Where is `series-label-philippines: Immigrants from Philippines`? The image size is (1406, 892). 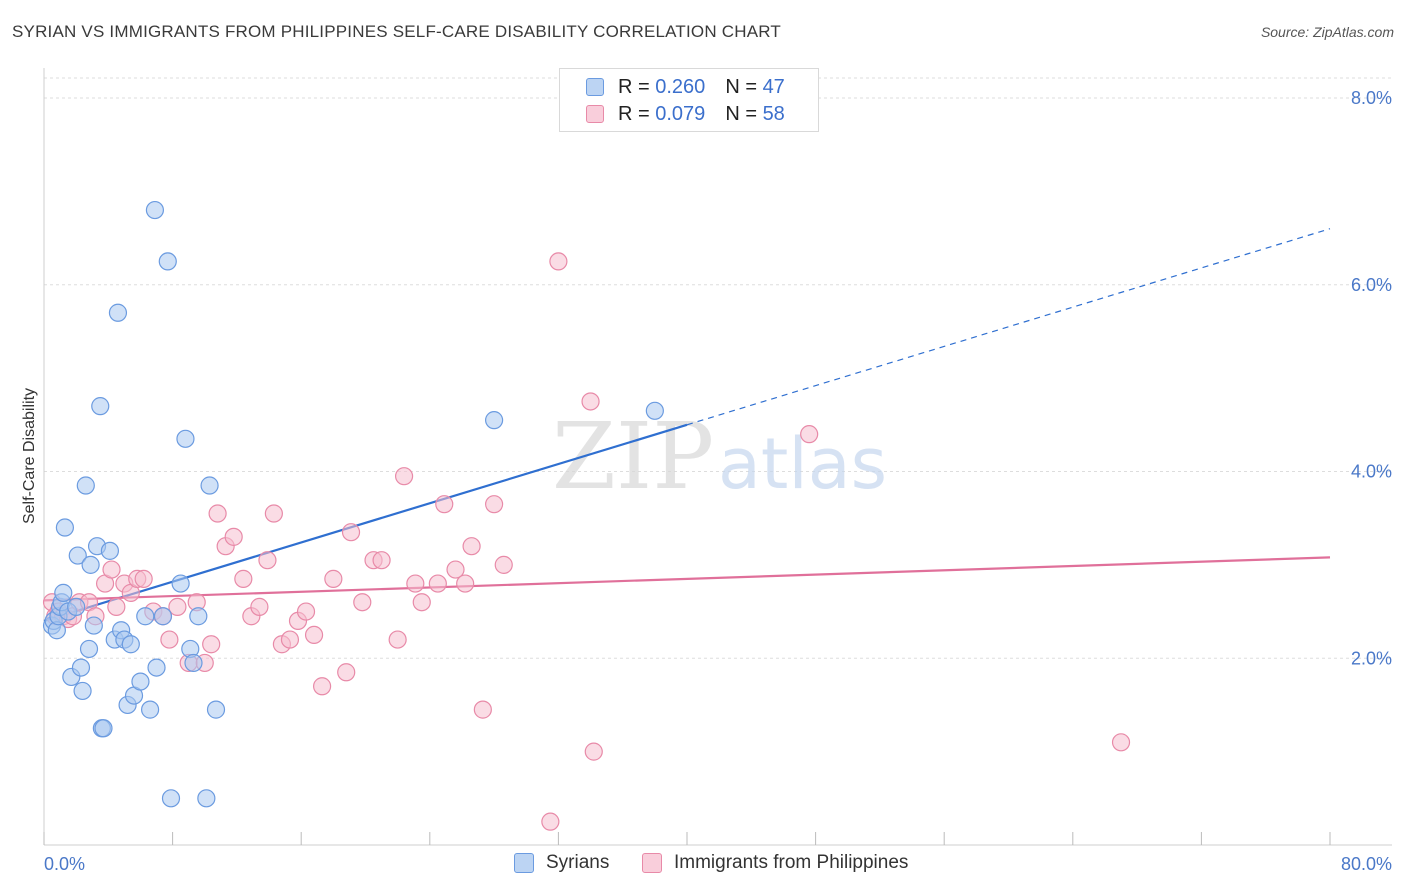
series-label-philippines: Immigrants from Philippines is located at coordinates (791, 862).